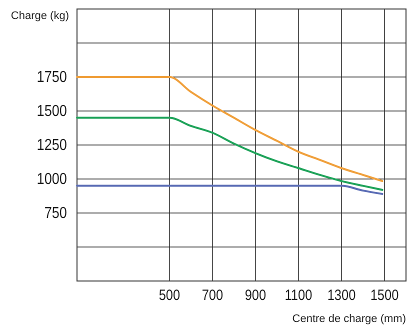  I want to click on y-tick-label: 1250, so click(51, 145).